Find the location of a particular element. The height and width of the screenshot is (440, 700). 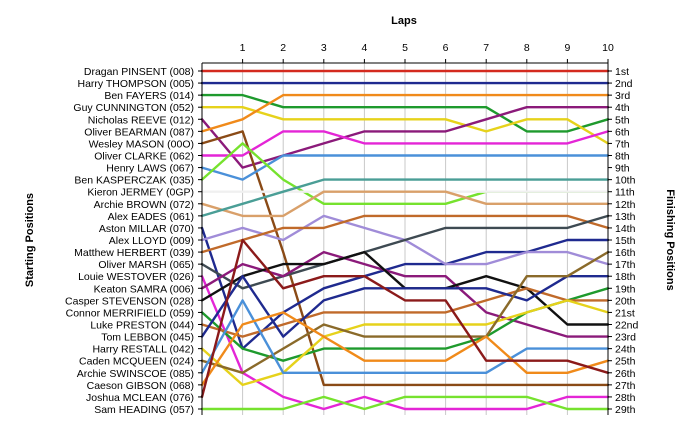

finish-position-label: 8th is located at coordinates (622, 157).